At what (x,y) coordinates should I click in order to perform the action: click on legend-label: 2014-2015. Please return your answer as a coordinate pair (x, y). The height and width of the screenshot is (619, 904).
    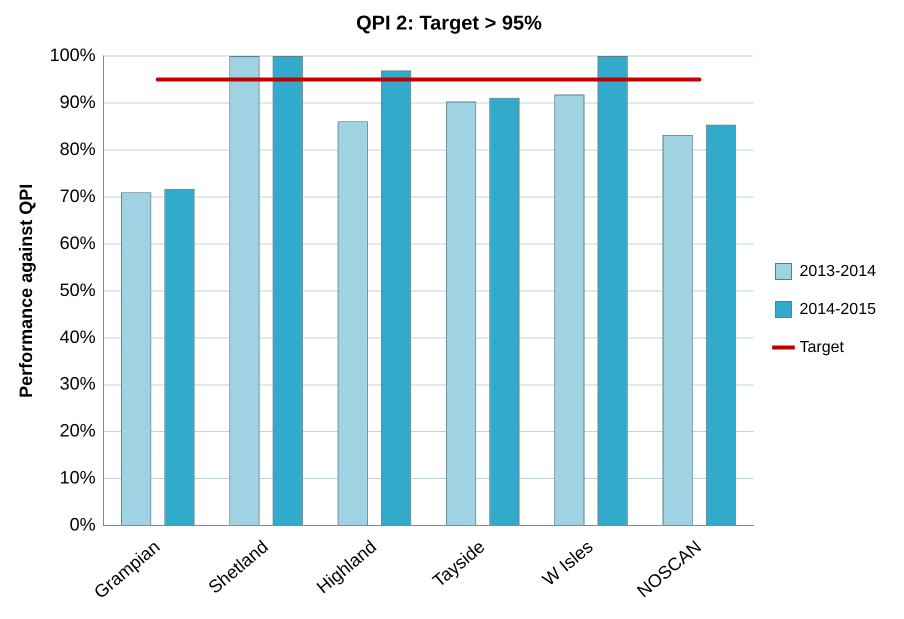
    Looking at the image, I should click on (837, 309).